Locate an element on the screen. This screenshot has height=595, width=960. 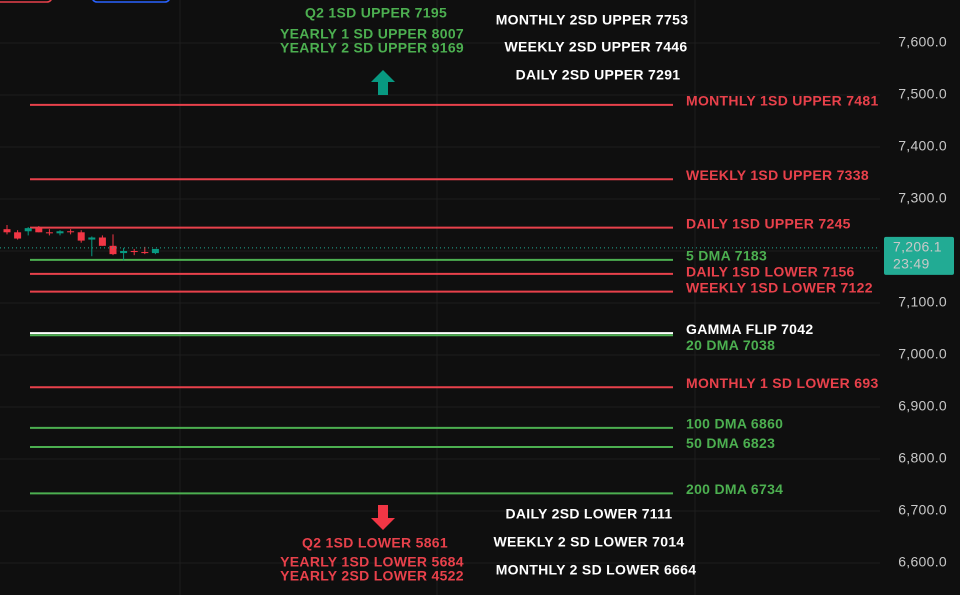
level-label: 200 DMA 6734 is located at coordinates (734, 489).